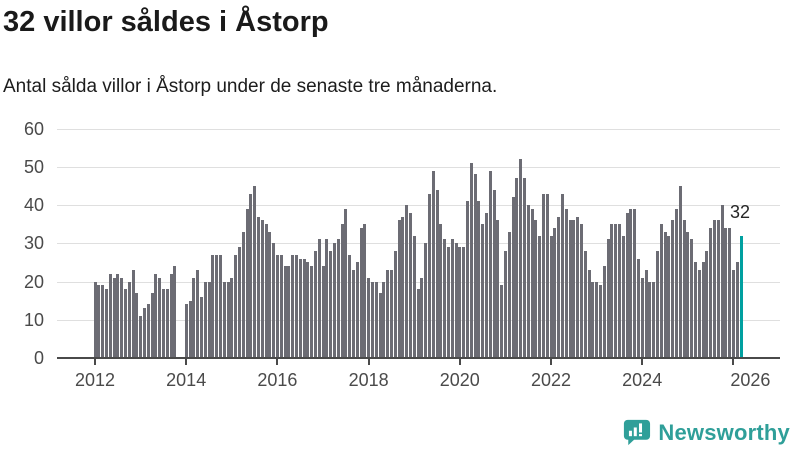  I want to click on x-axis-tick-label: 2016, so click(277, 380).